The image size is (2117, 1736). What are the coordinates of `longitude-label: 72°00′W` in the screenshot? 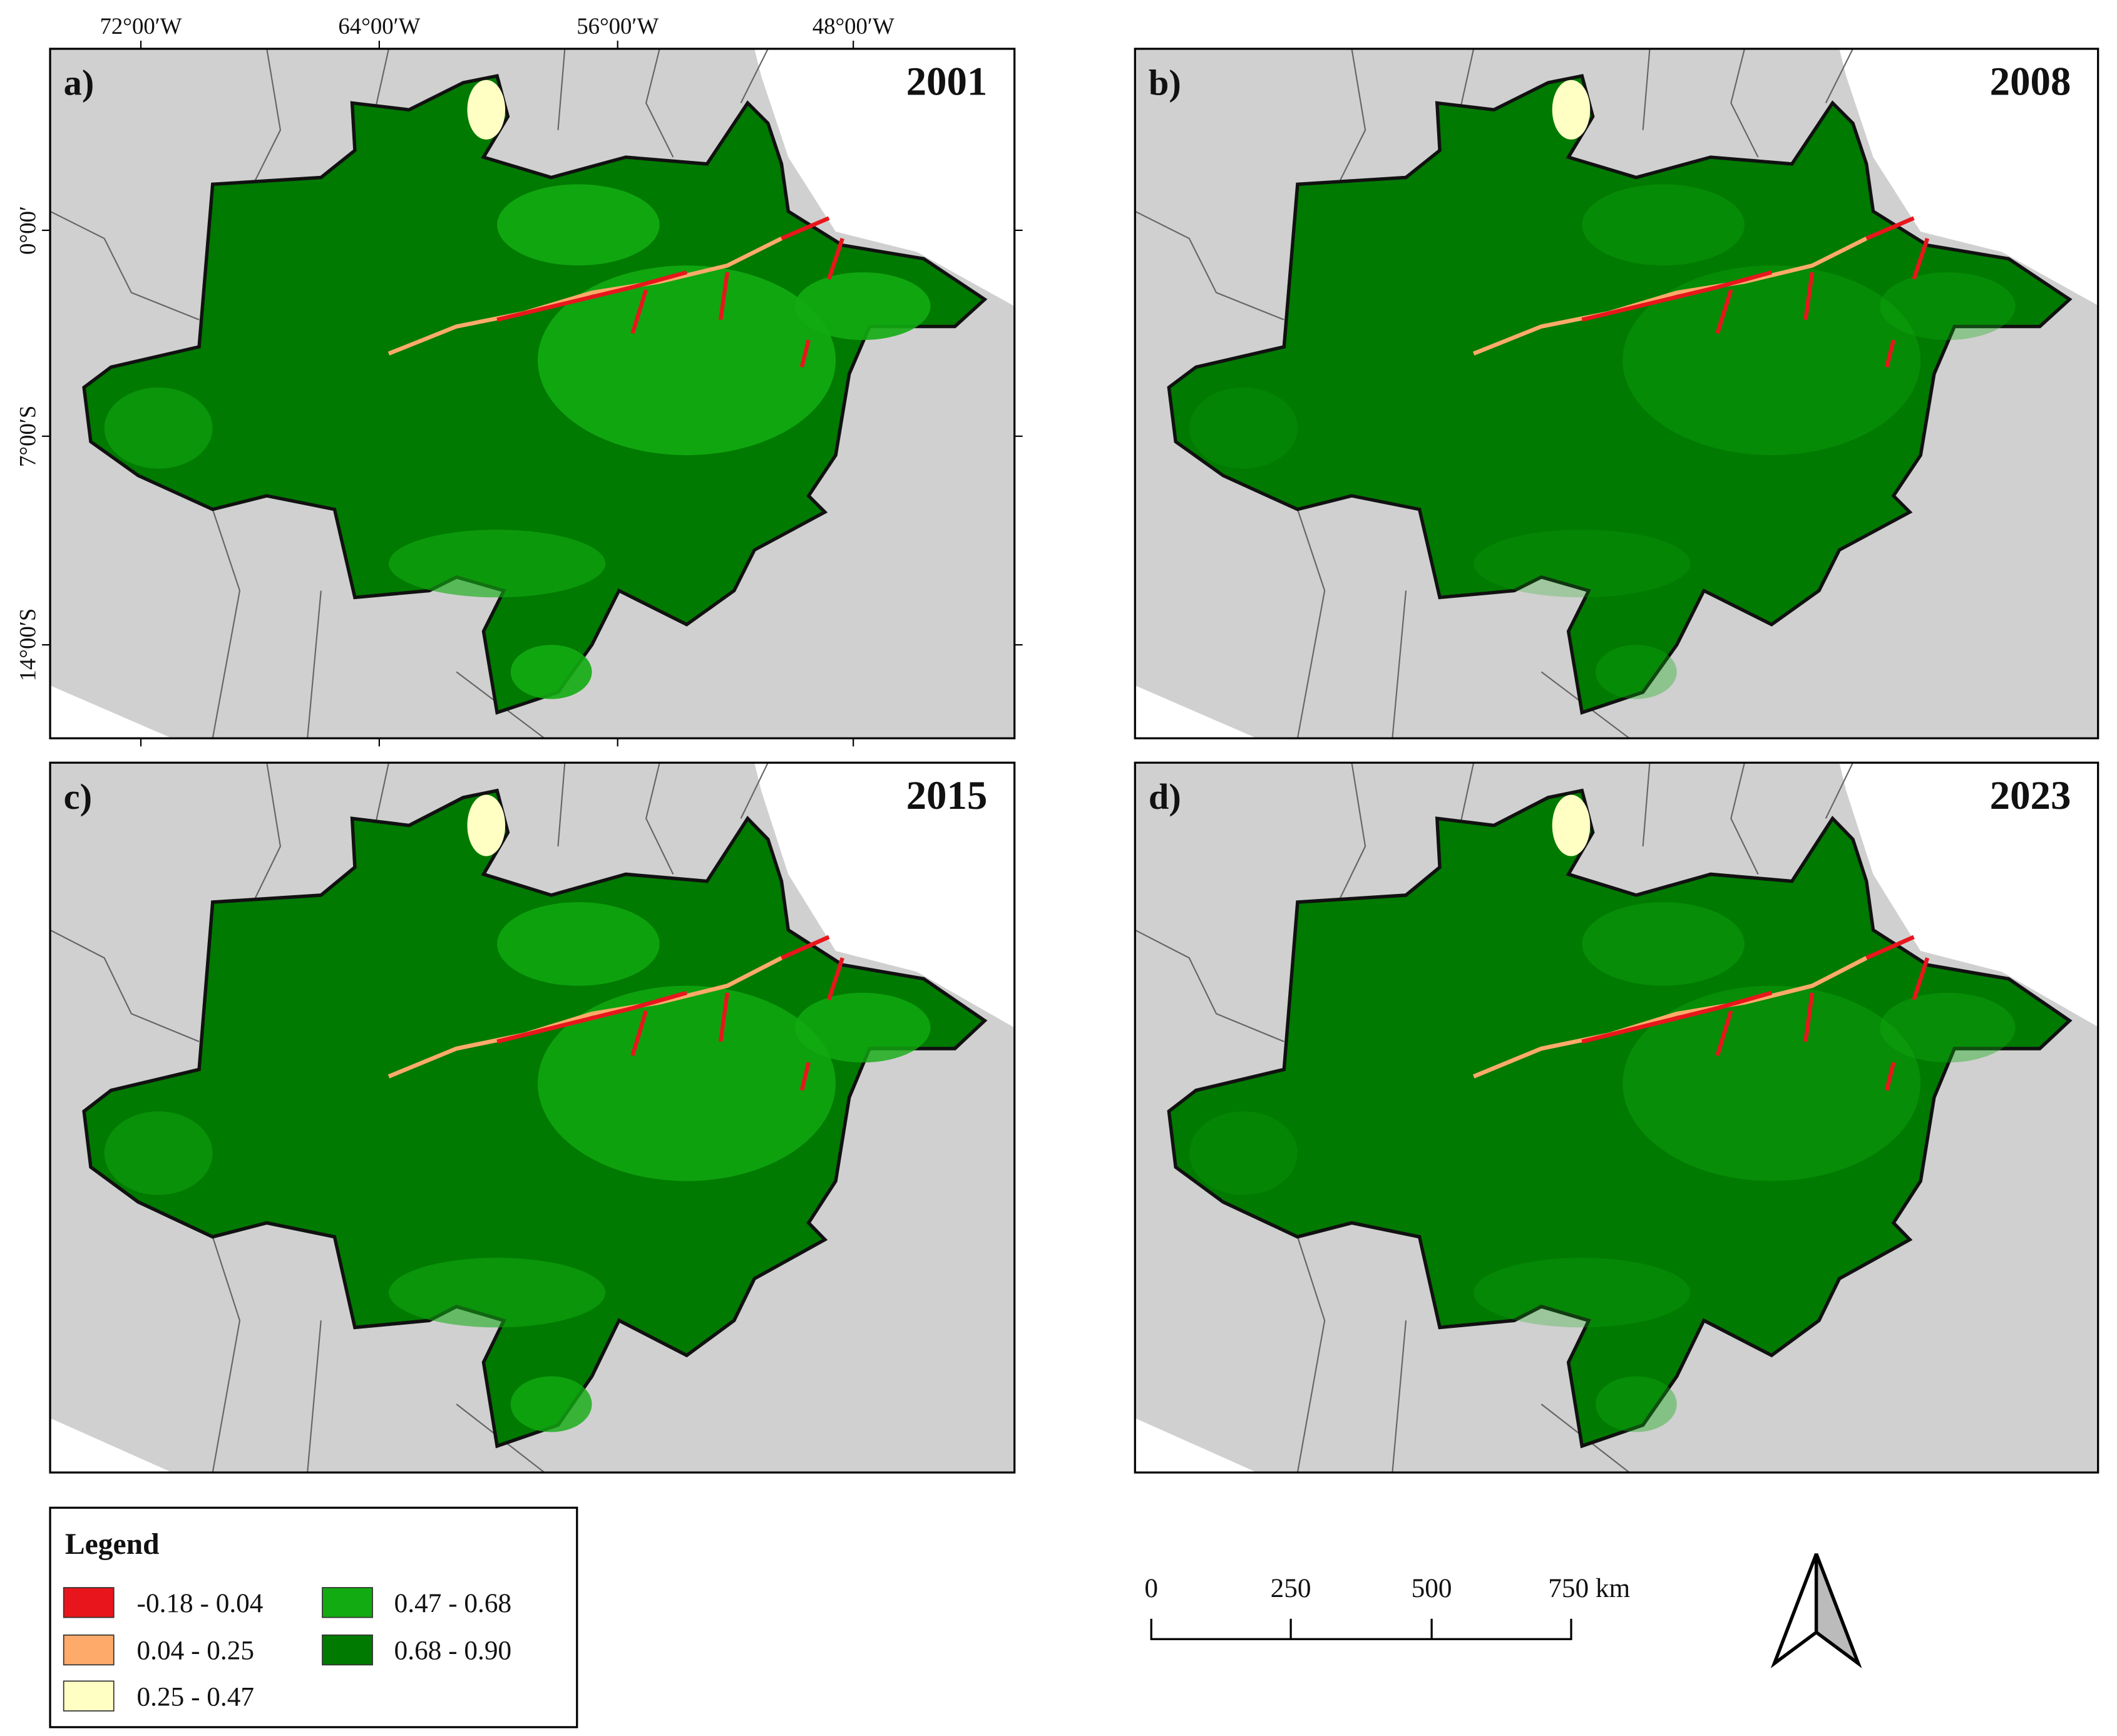 It's located at (141, 26).